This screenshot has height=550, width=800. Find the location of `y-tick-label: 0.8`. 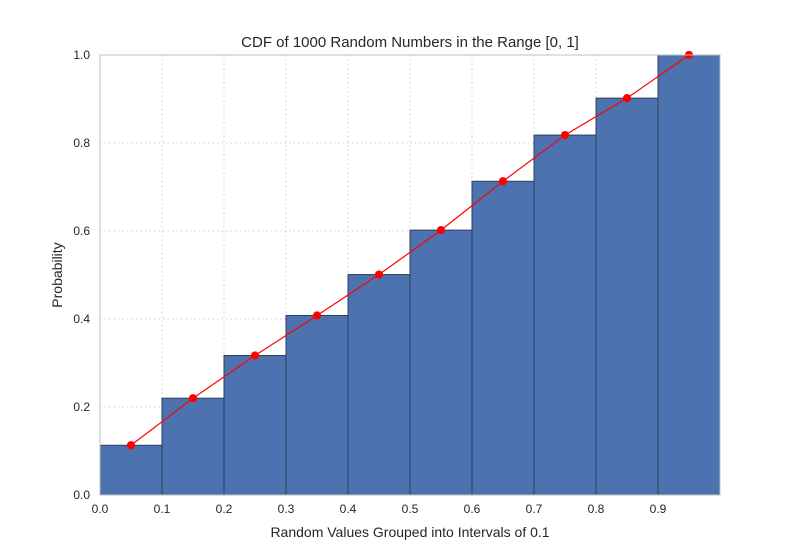

y-tick-label: 0.8 is located at coordinates (81, 143).